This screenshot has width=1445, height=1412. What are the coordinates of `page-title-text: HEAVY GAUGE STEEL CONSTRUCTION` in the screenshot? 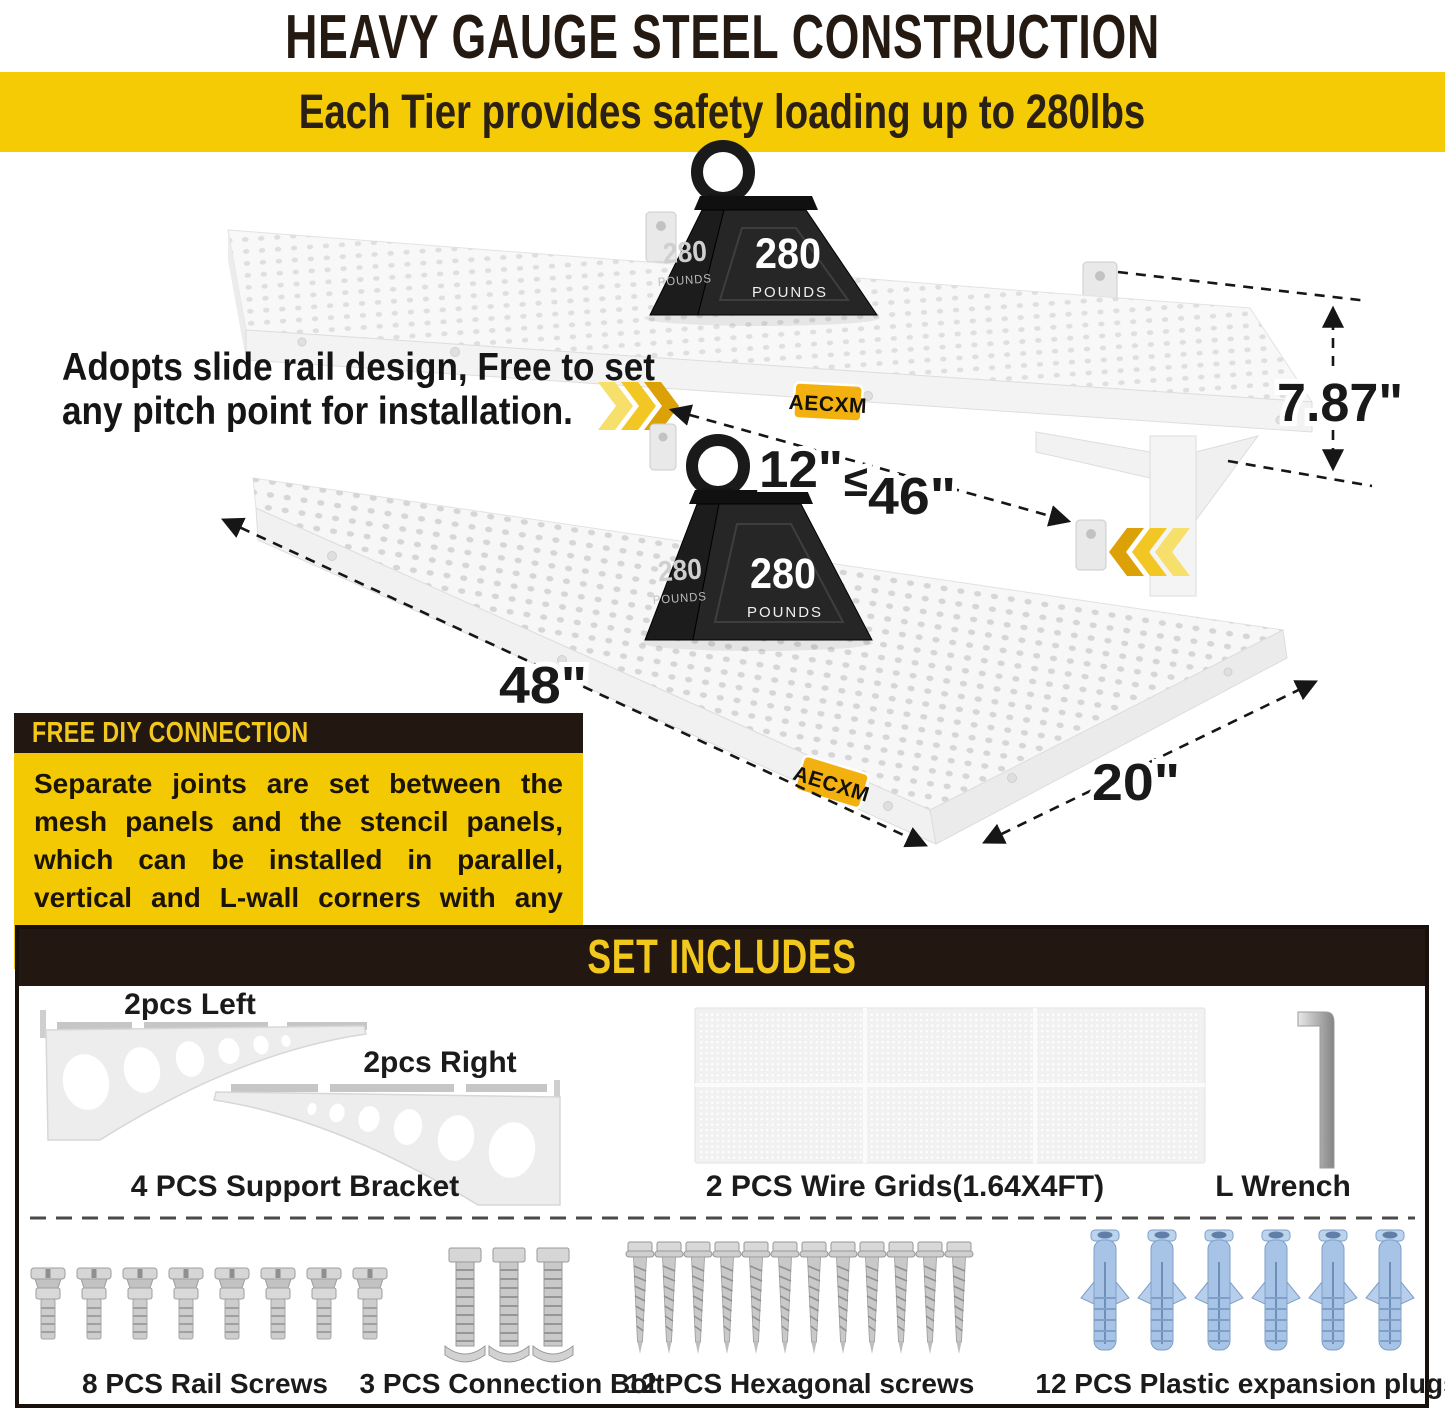 It's located at (722, 37).